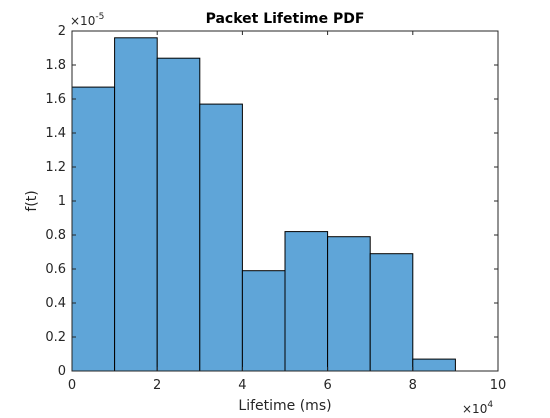  What do you see at coordinates (55, 235) in the screenshot?
I see `y-tick-label: 0.8` at bounding box center [55, 235].